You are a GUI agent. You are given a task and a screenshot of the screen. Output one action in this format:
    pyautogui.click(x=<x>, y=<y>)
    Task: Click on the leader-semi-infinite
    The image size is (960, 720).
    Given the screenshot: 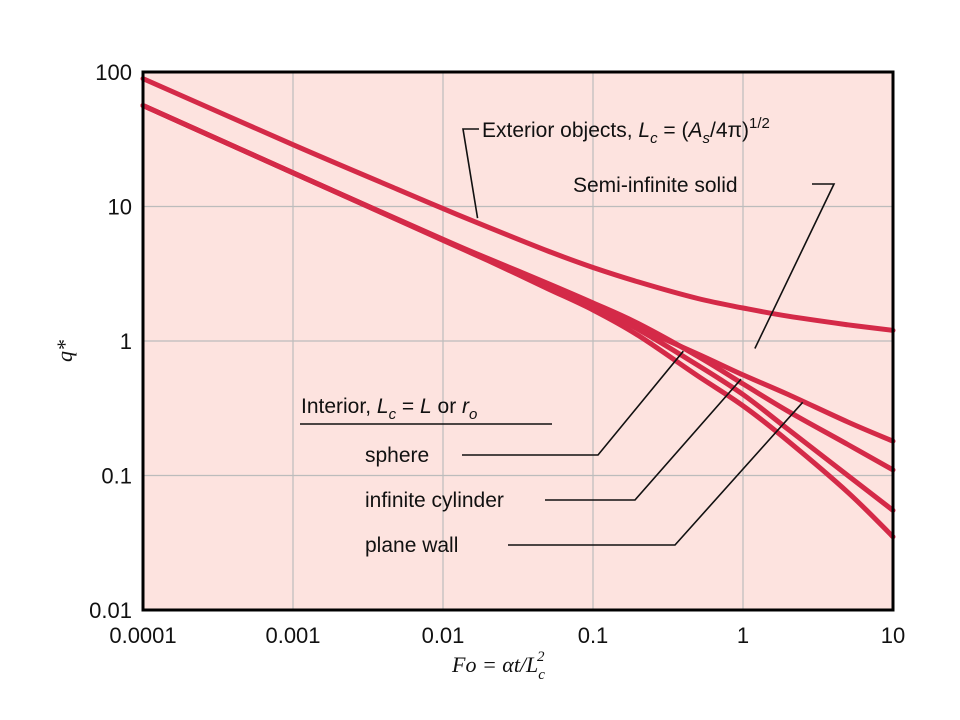 What is the action you would take?
    pyautogui.click(x=795, y=266)
    